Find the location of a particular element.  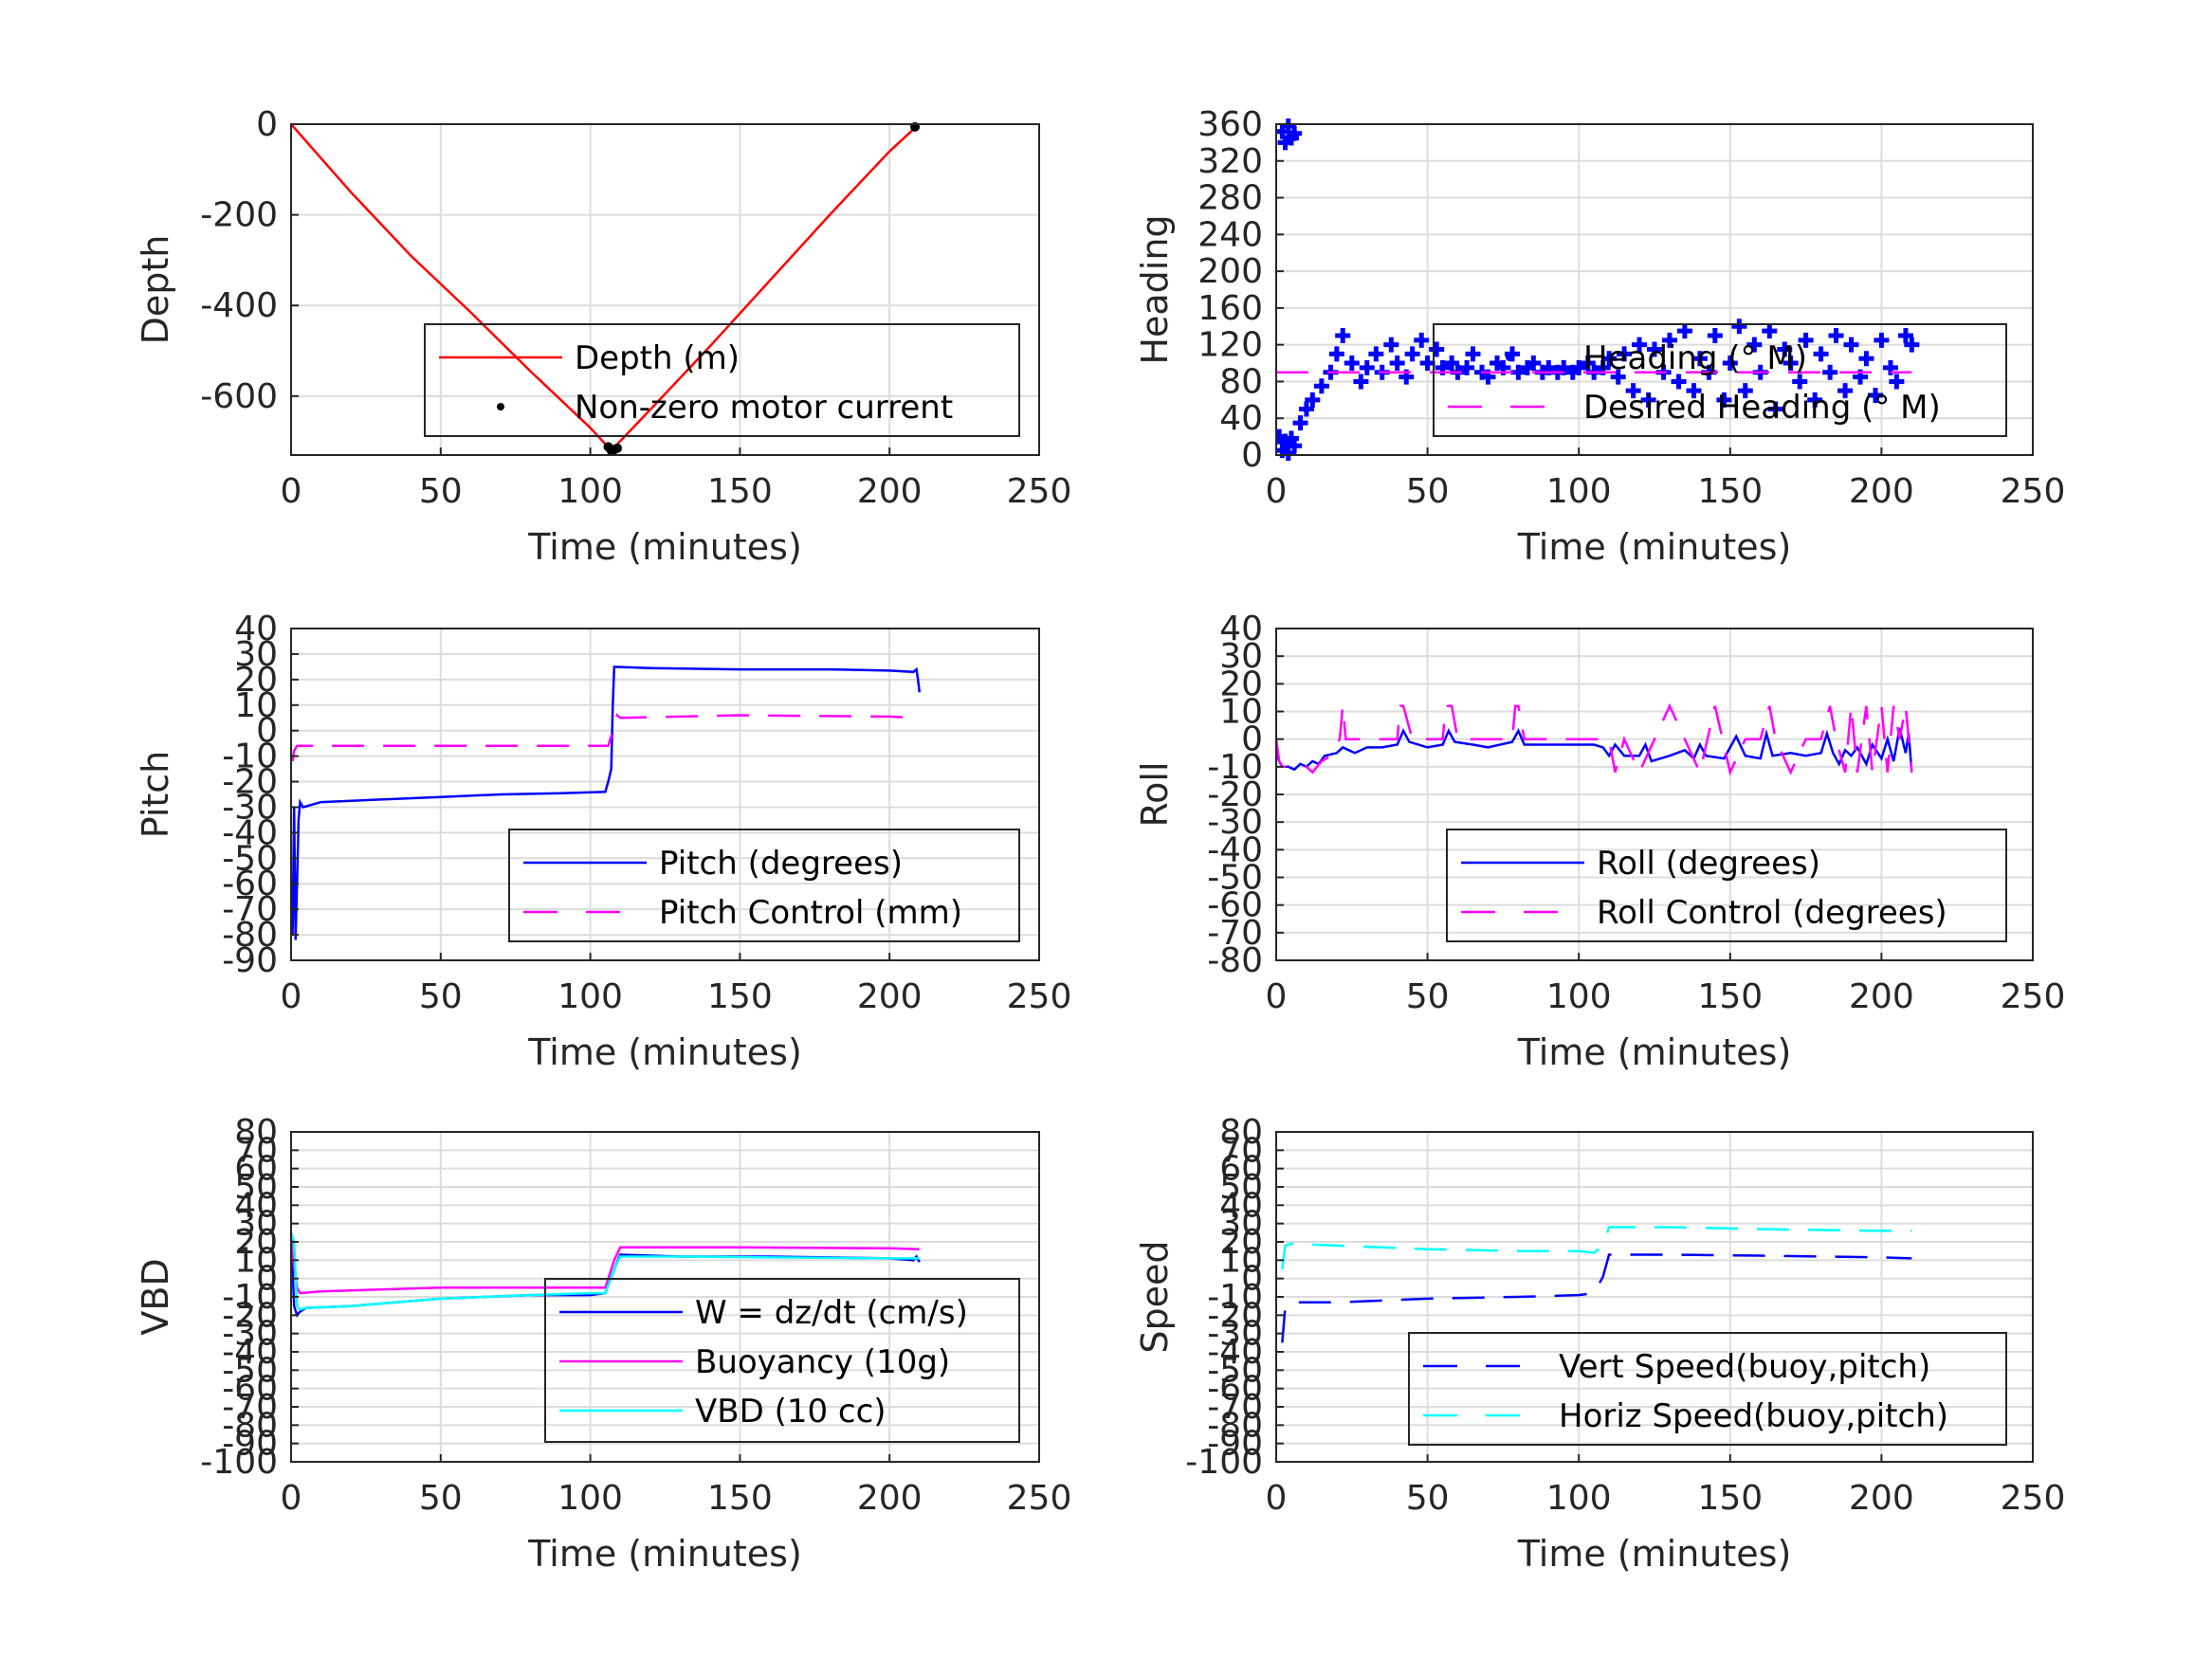

y-tick-label: 20 is located at coordinates (256, 1242).